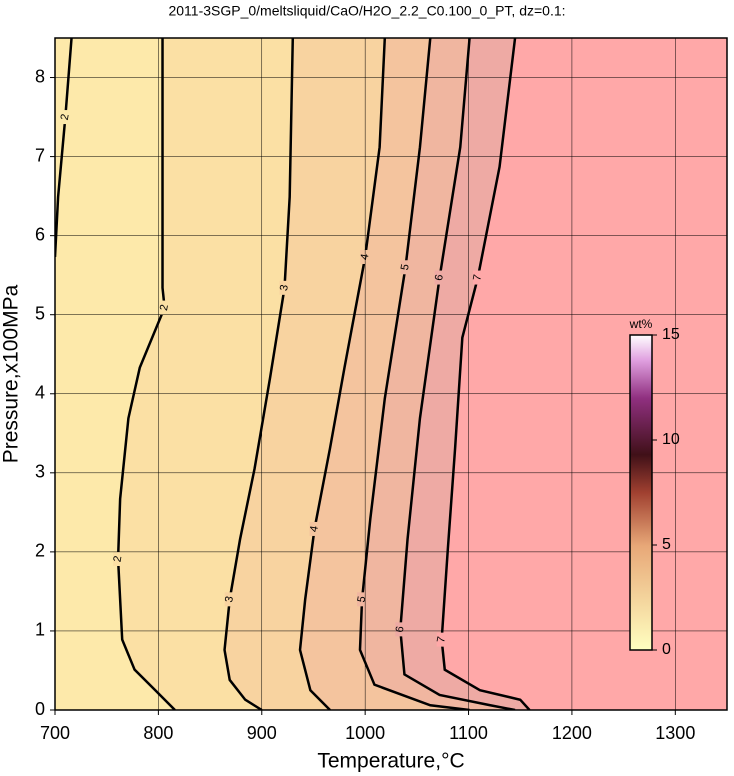 This screenshot has width=734, height=776. What do you see at coordinates (40, 313) in the screenshot?
I see `y-tick-label: 5` at bounding box center [40, 313].